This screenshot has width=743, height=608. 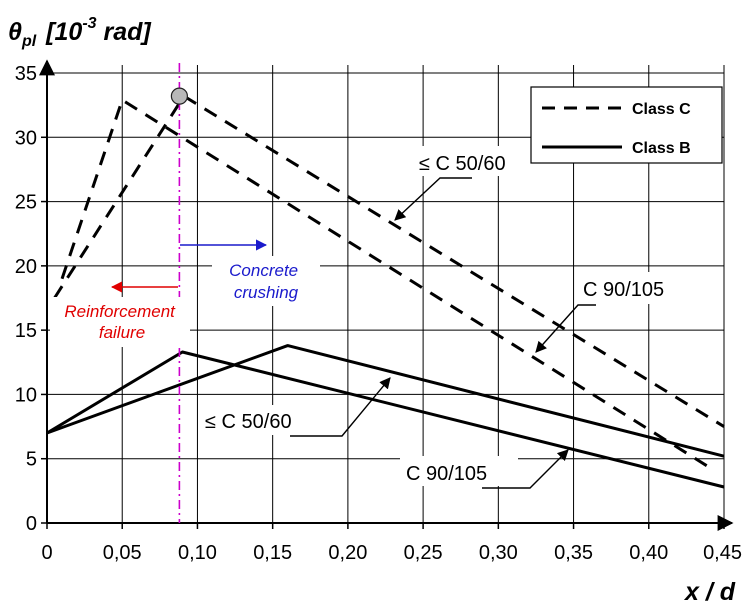 I want to click on reinforcement-label: Reinforcement failure, so click(x=121, y=322).